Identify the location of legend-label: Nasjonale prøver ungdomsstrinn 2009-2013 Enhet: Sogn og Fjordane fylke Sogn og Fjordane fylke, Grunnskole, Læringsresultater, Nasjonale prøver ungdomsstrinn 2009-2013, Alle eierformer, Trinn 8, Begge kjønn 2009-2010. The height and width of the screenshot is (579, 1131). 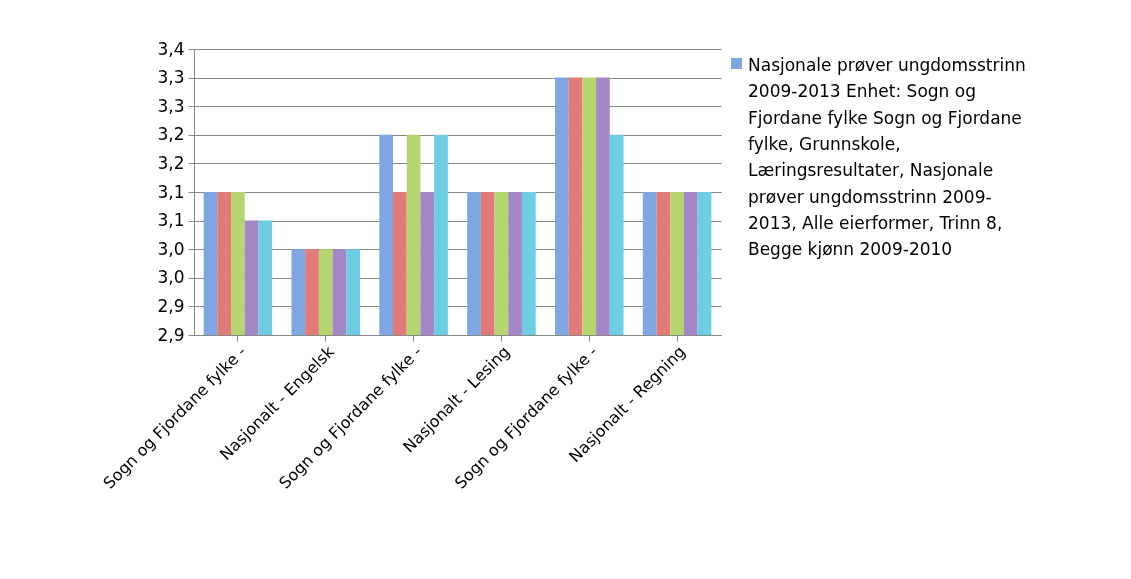
(887, 158).